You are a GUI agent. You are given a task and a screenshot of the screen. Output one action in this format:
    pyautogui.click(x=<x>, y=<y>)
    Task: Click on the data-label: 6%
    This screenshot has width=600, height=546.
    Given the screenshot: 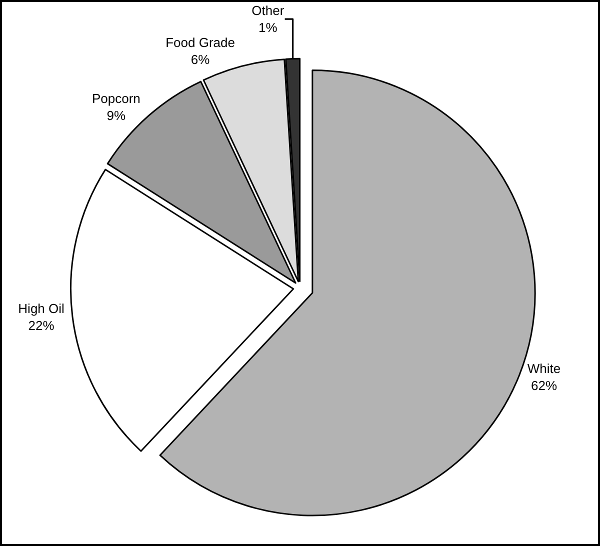 What is the action you would take?
    pyautogui.click(x=200, y=59)
    